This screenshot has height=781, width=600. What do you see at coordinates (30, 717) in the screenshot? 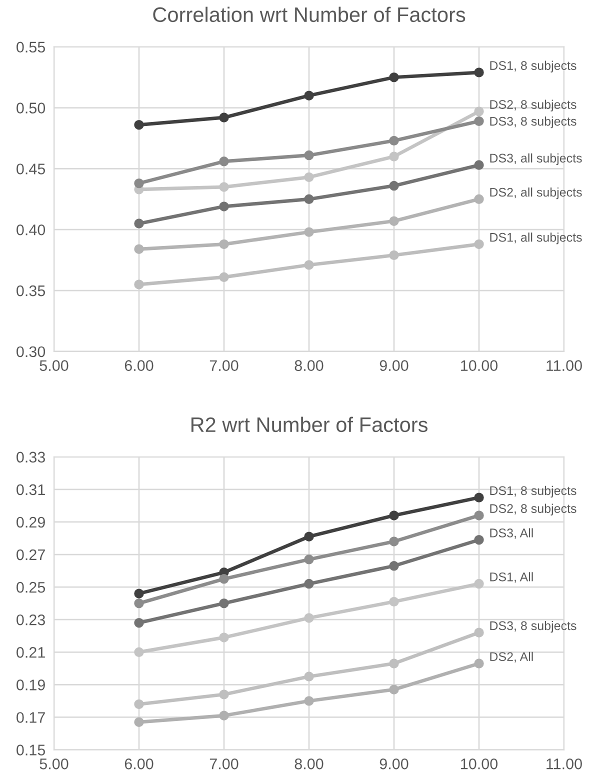
I see `y-tick-label: 0.17` at bounding box center [30, 717].